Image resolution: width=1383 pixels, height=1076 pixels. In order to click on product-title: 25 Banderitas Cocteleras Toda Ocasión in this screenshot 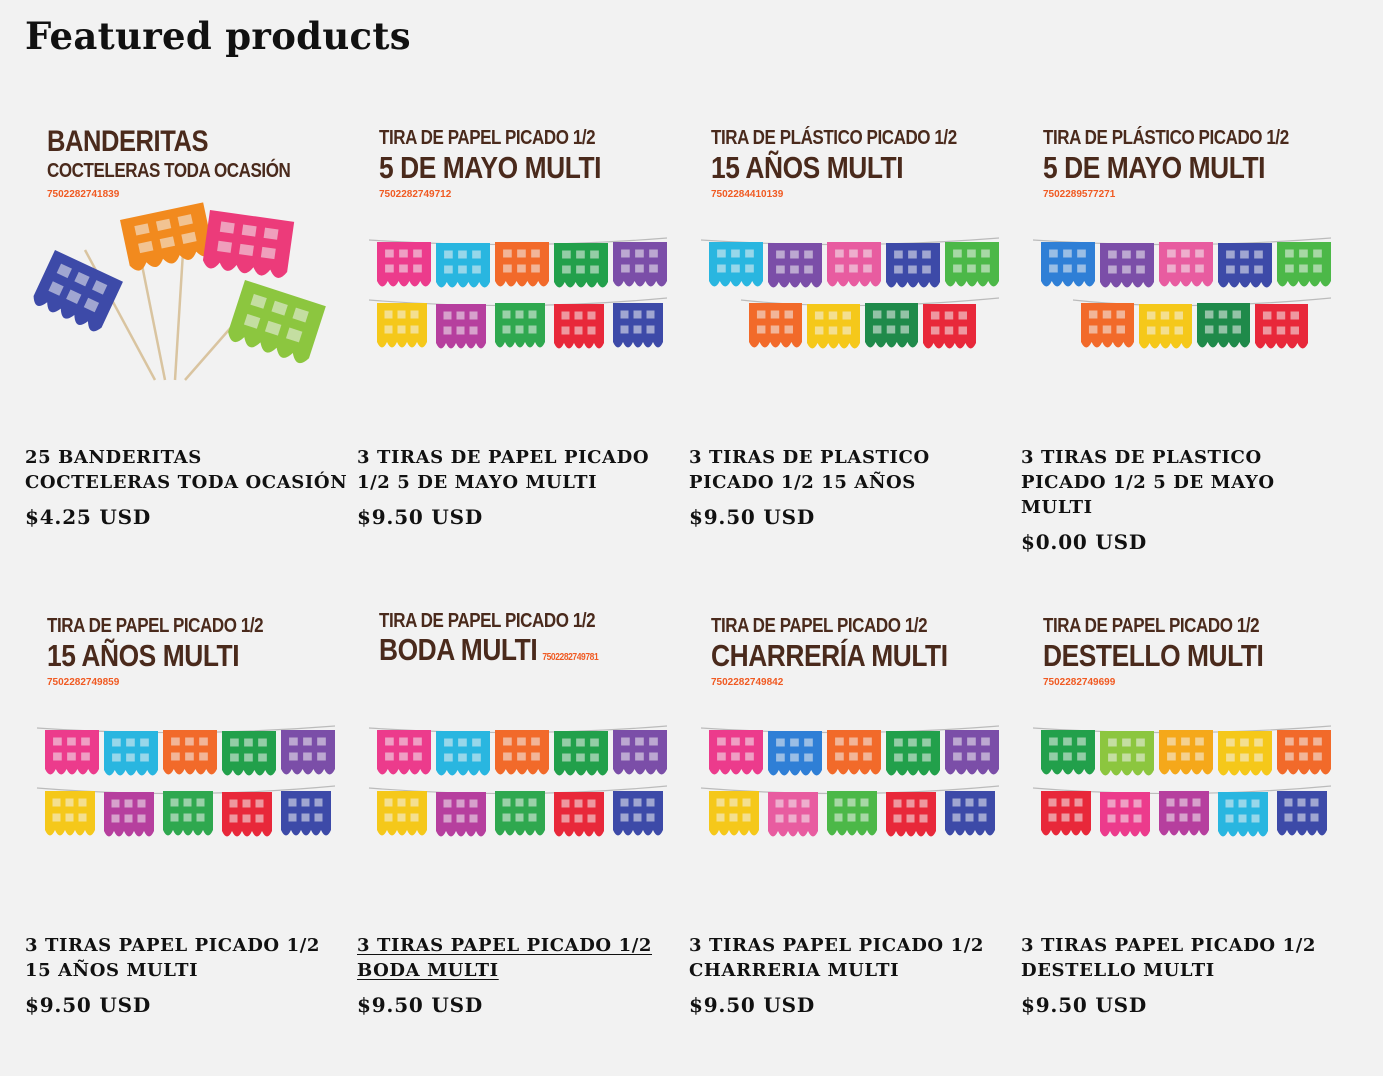, I will do `click(186, 470)`.